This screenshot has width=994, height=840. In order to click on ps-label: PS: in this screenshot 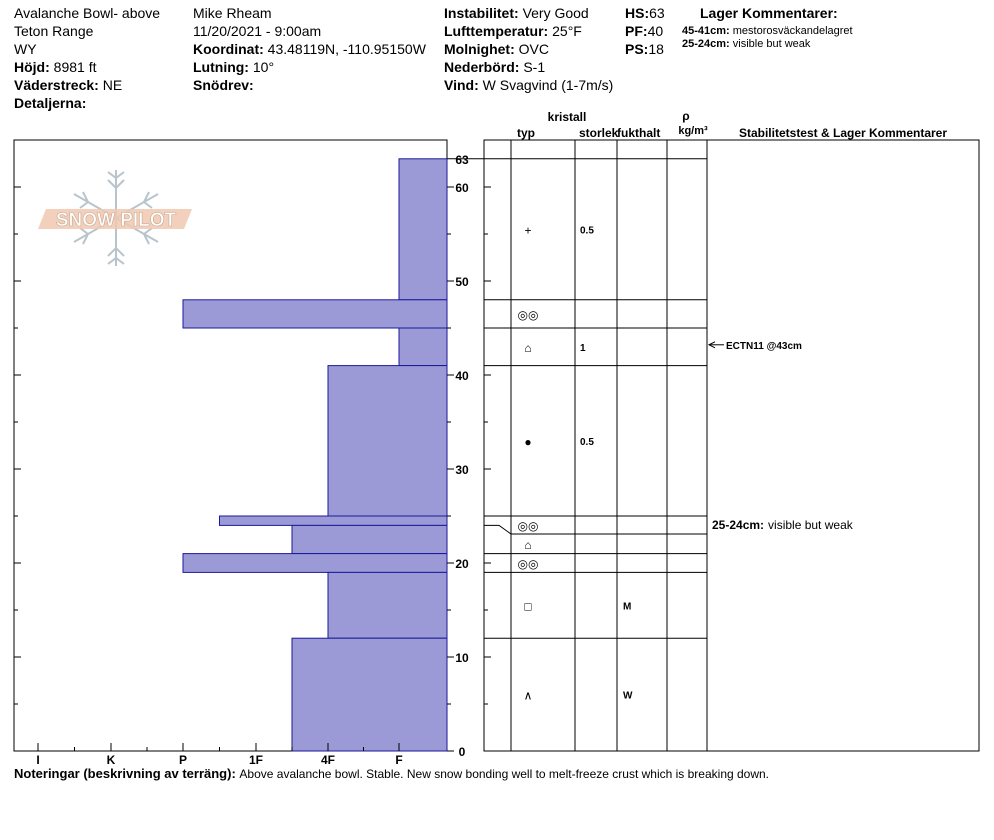, I will do `click(637, 49)`.